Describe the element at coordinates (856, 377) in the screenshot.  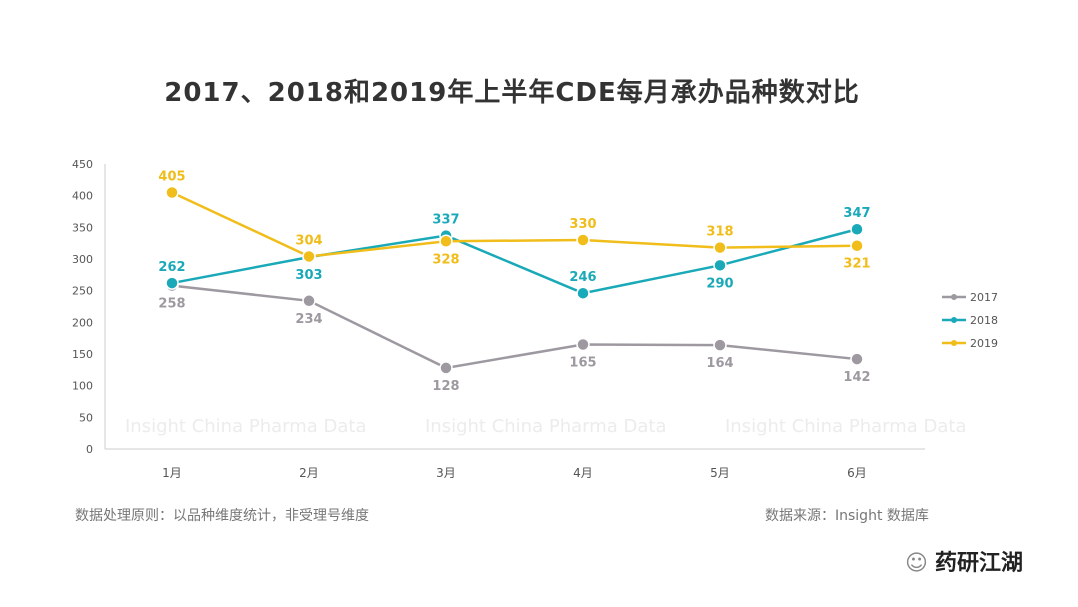
I see `data-label-2017: 142` at that location.